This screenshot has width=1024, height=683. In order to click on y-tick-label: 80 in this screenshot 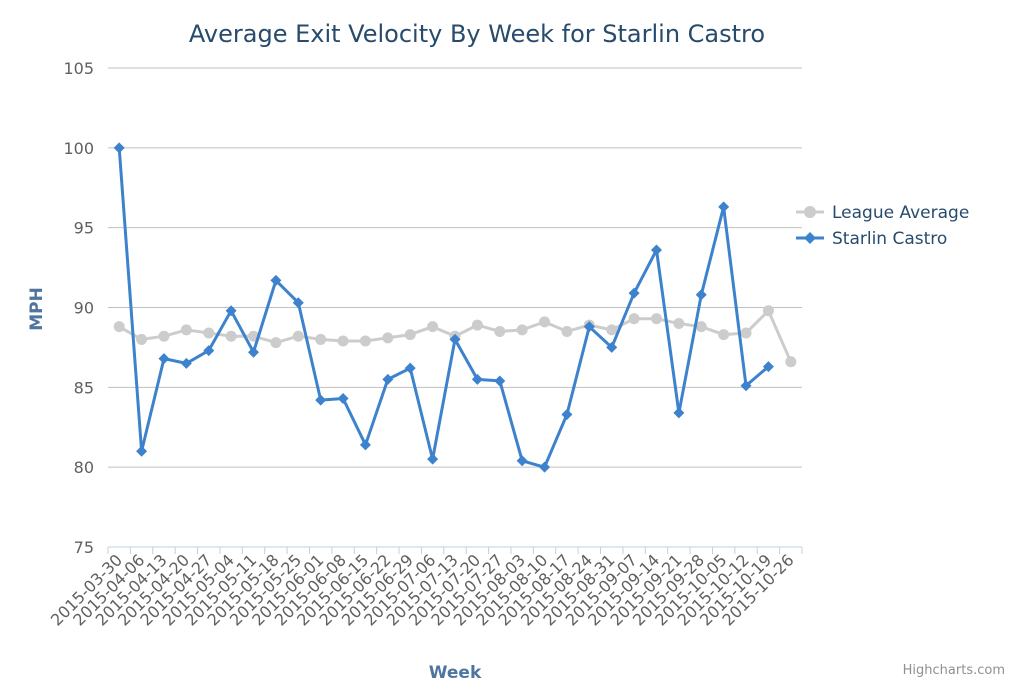, I will do `click(84, 467)`.